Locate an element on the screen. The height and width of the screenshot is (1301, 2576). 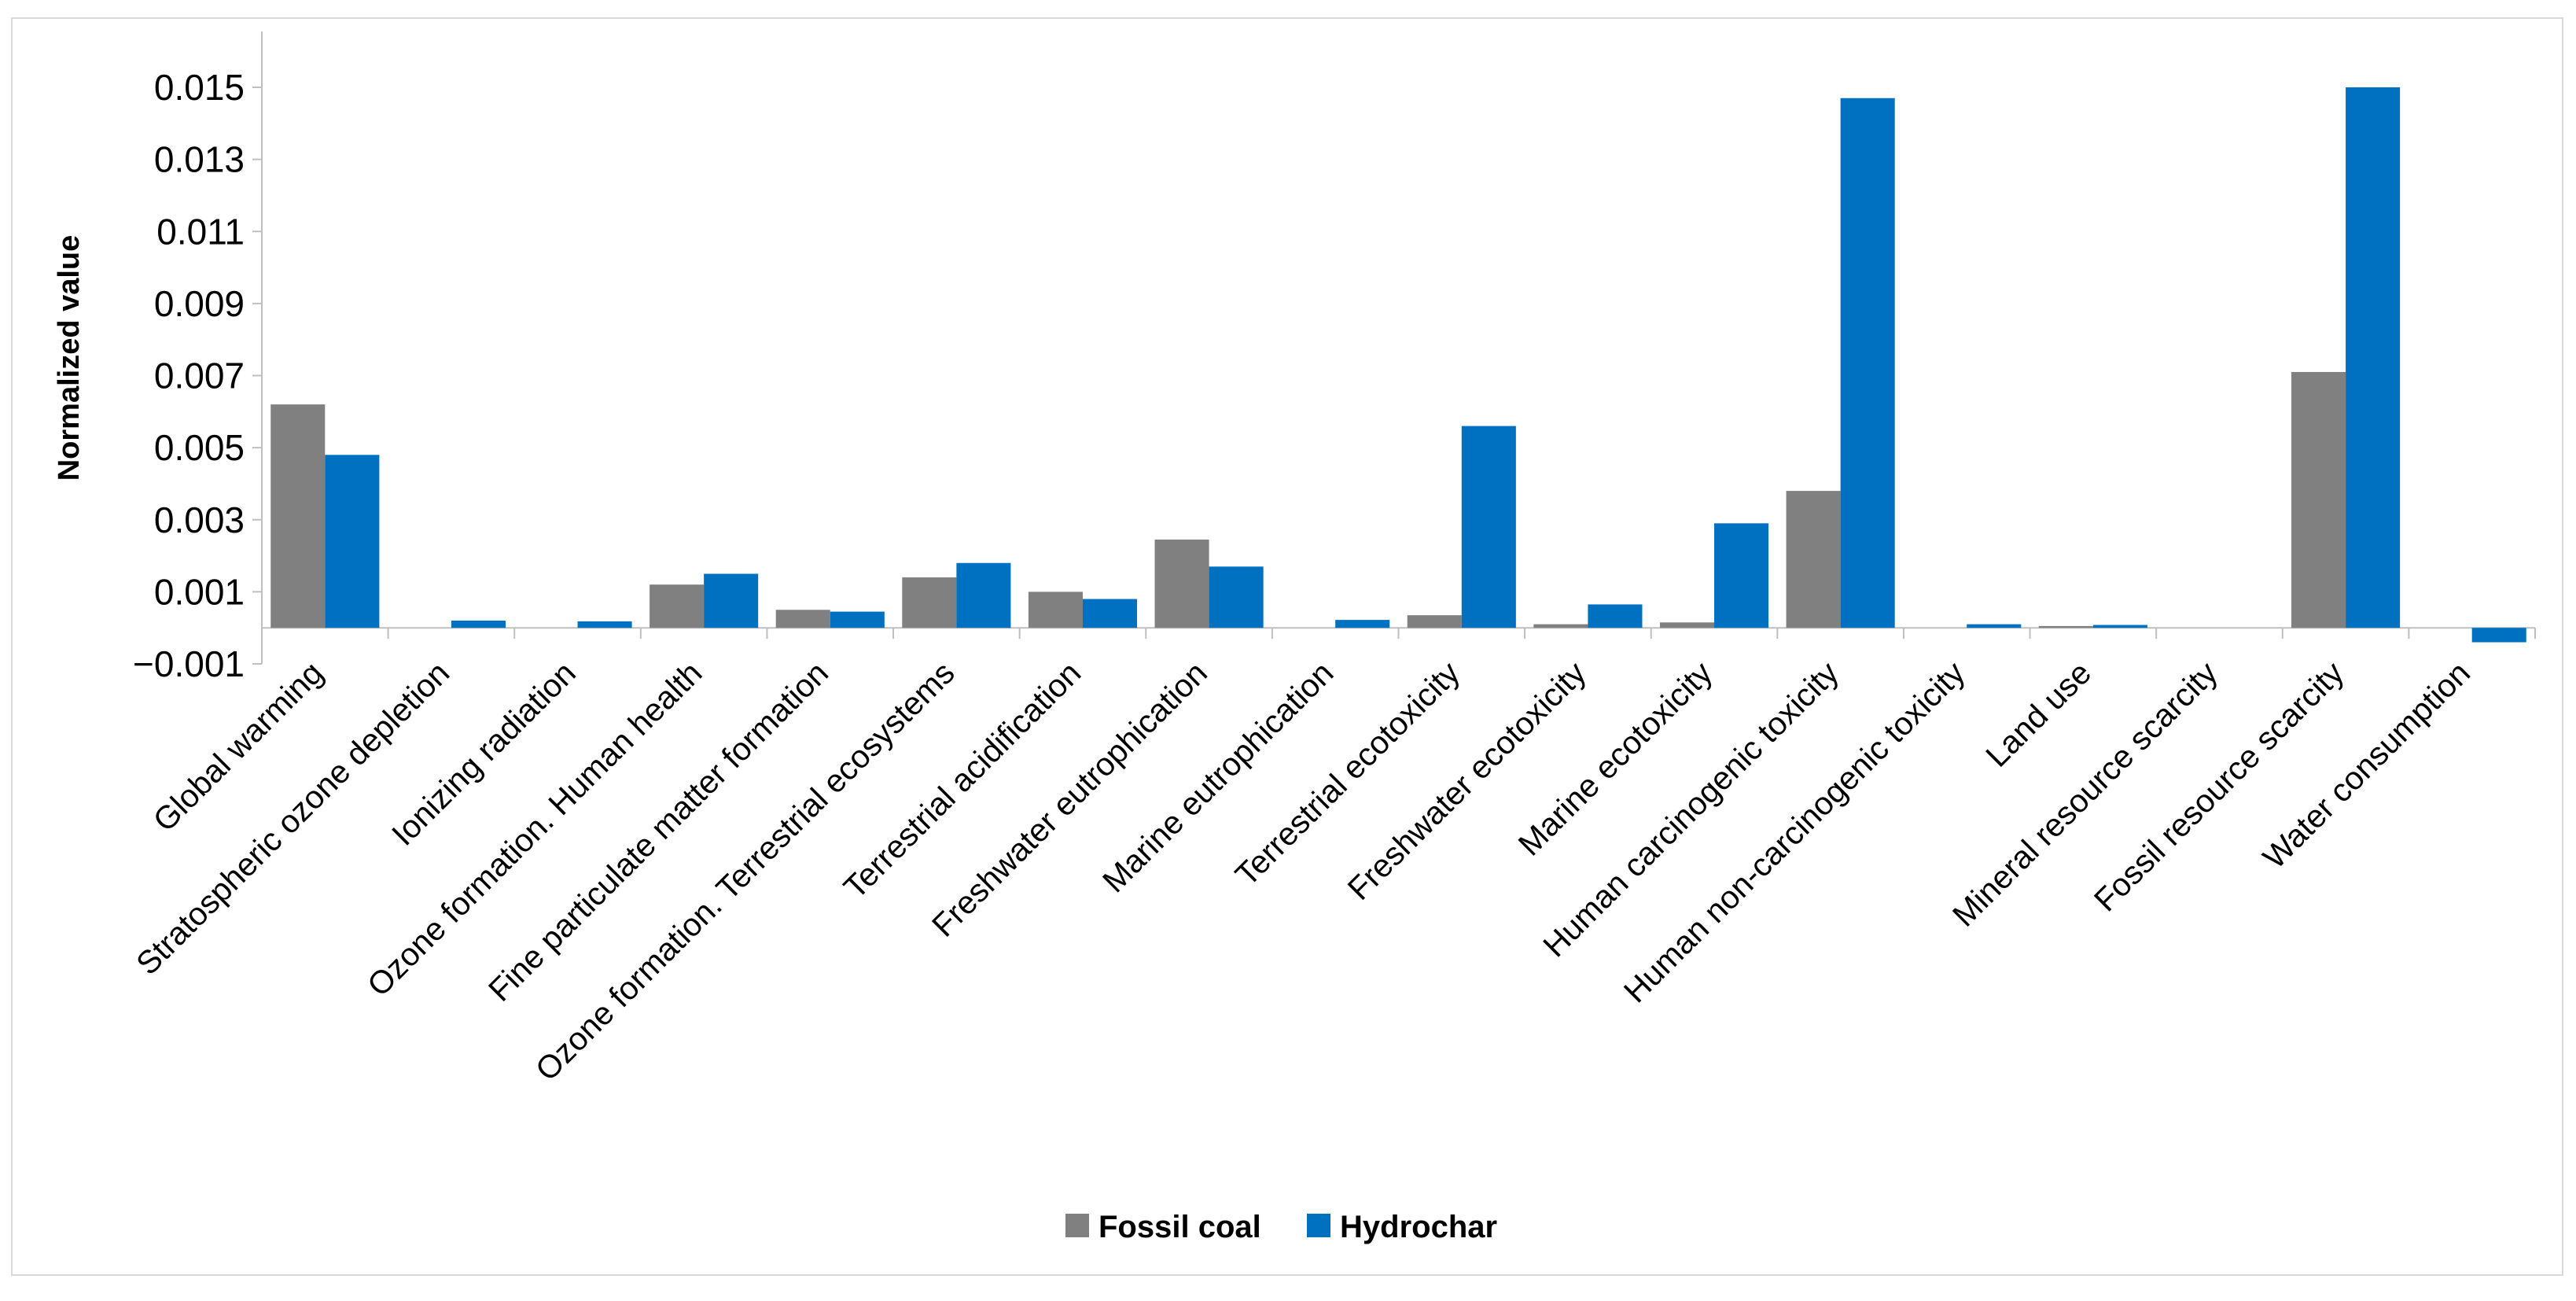
x-category-label: Marine eutrophication is located at coordinates (1217, 776).